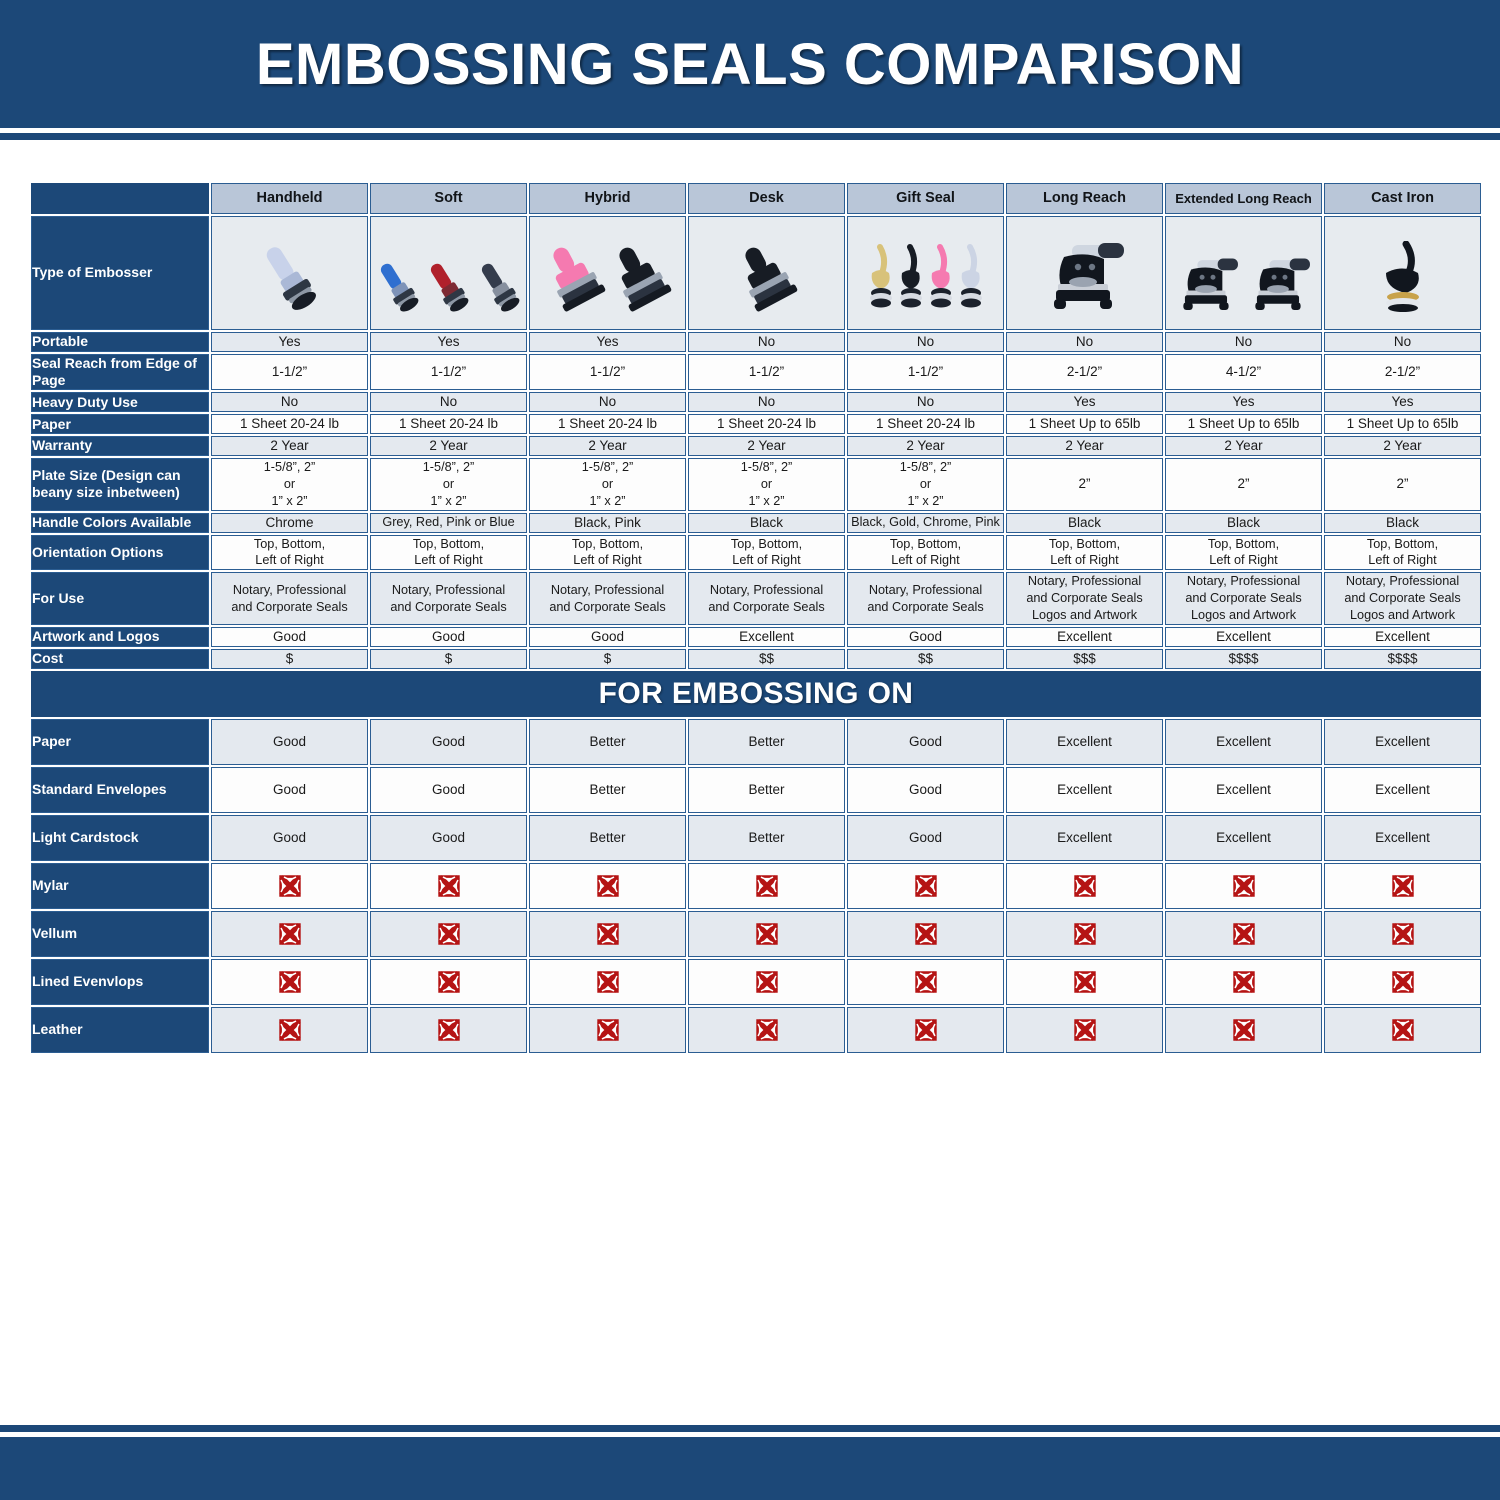 Image resolution: width=1500 pixels, height=1500 pixels. Describe the element at coordinates (756, 402) in the screenshot. I see `table-row: Heavy Duty Use No No No No No Yes Yes Yes` at that location.